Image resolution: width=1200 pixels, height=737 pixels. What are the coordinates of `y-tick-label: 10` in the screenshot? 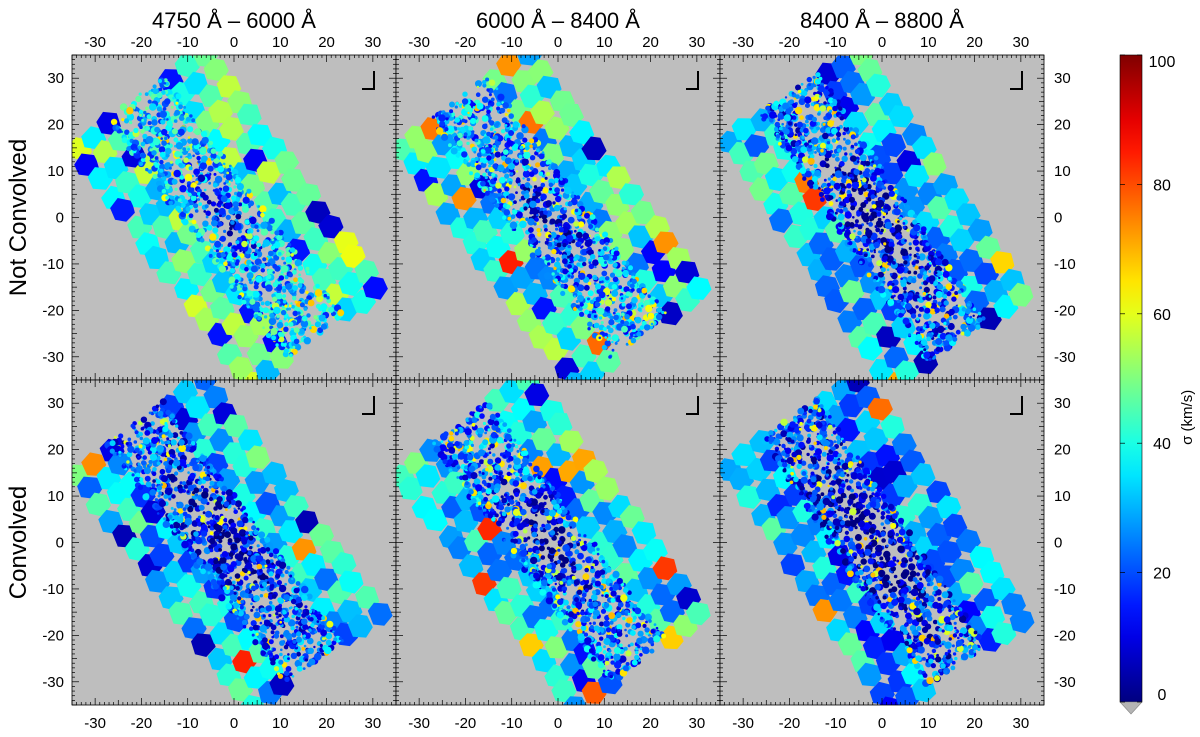 It's located at (55, 171).